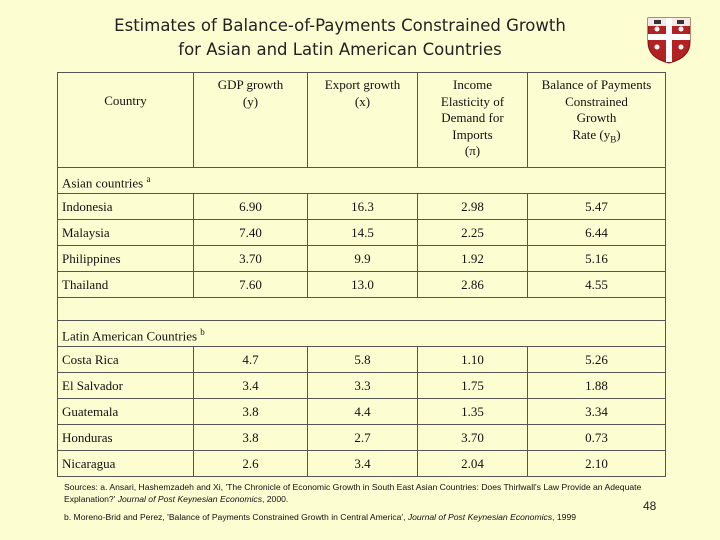  Describe the element at coordinates (472, 134) in the screenshot. I see `header-line: Imports` at that location.